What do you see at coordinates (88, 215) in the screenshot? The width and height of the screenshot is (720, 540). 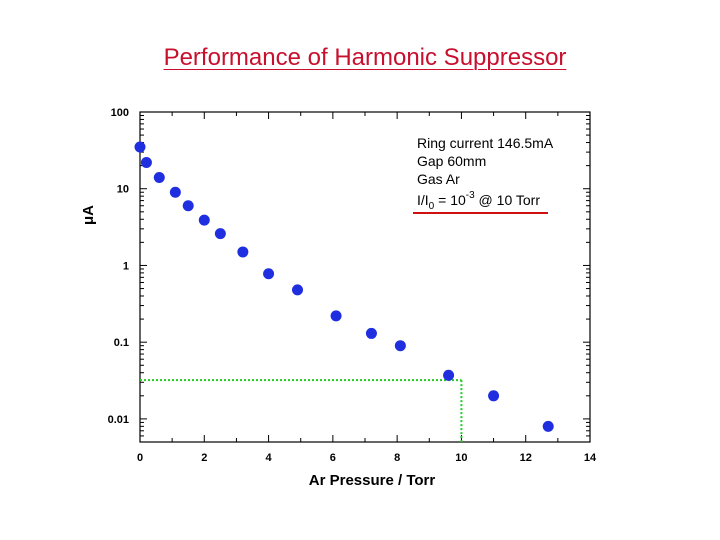 I see `y-axis-title: μA` at bounding box center [88, 215].